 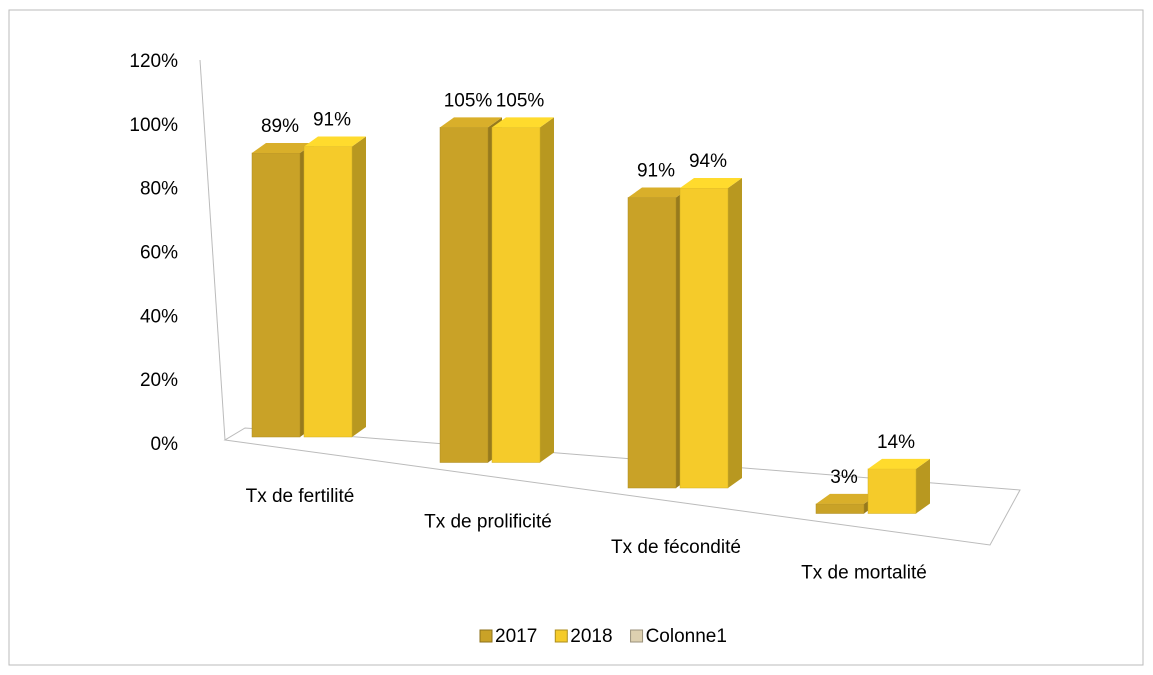 I want to click on x-tick-label: Tx de mortalité, so click(x=864, y=573).